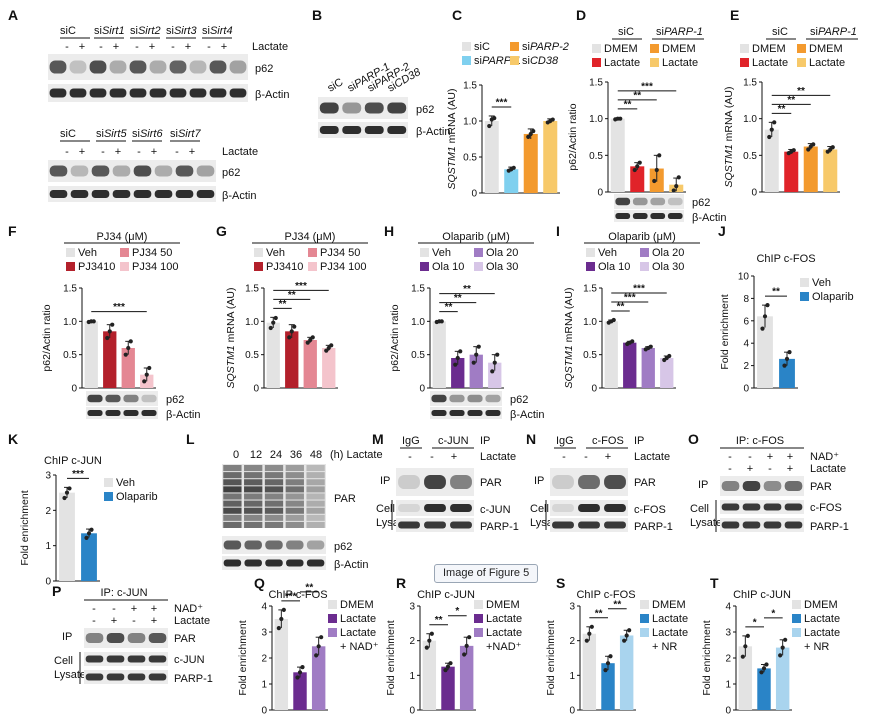  I want to click on cell-lysate-label: Cell, so click(63, 661).